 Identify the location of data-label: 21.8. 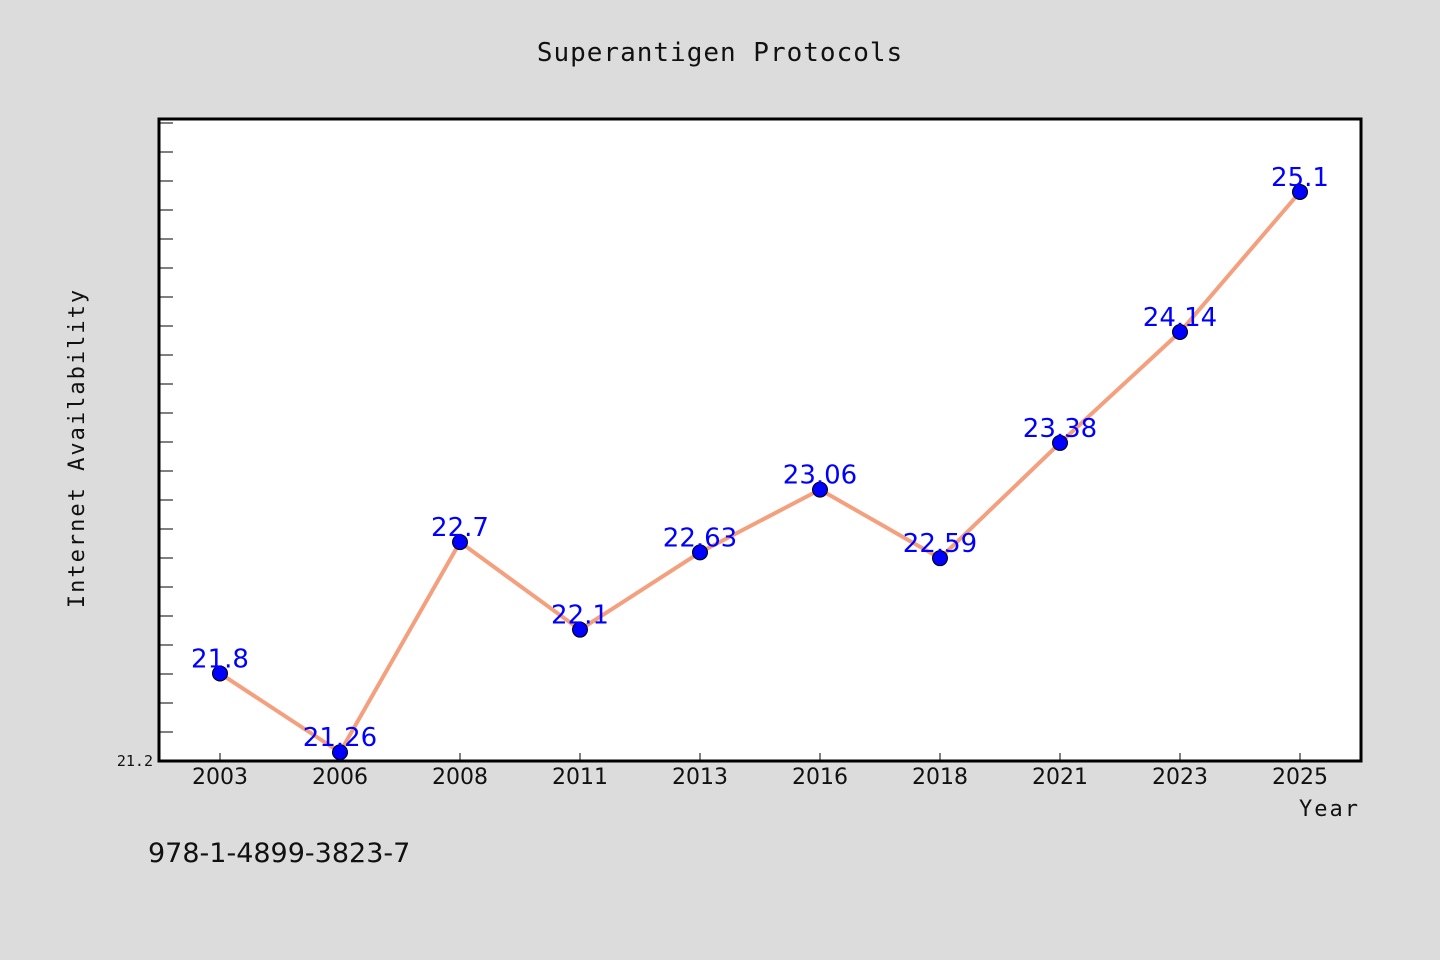
(220, 659).